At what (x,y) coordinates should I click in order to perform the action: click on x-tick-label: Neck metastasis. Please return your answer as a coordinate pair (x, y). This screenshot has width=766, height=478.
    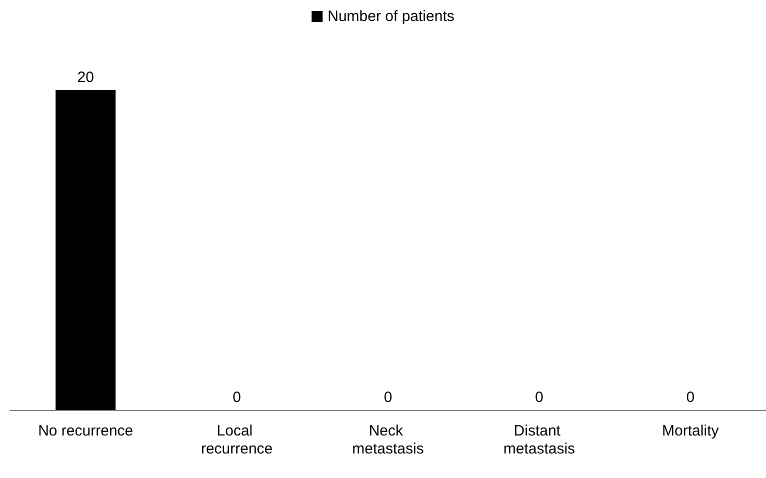
    Looking at the image, I should click on (388, 440).